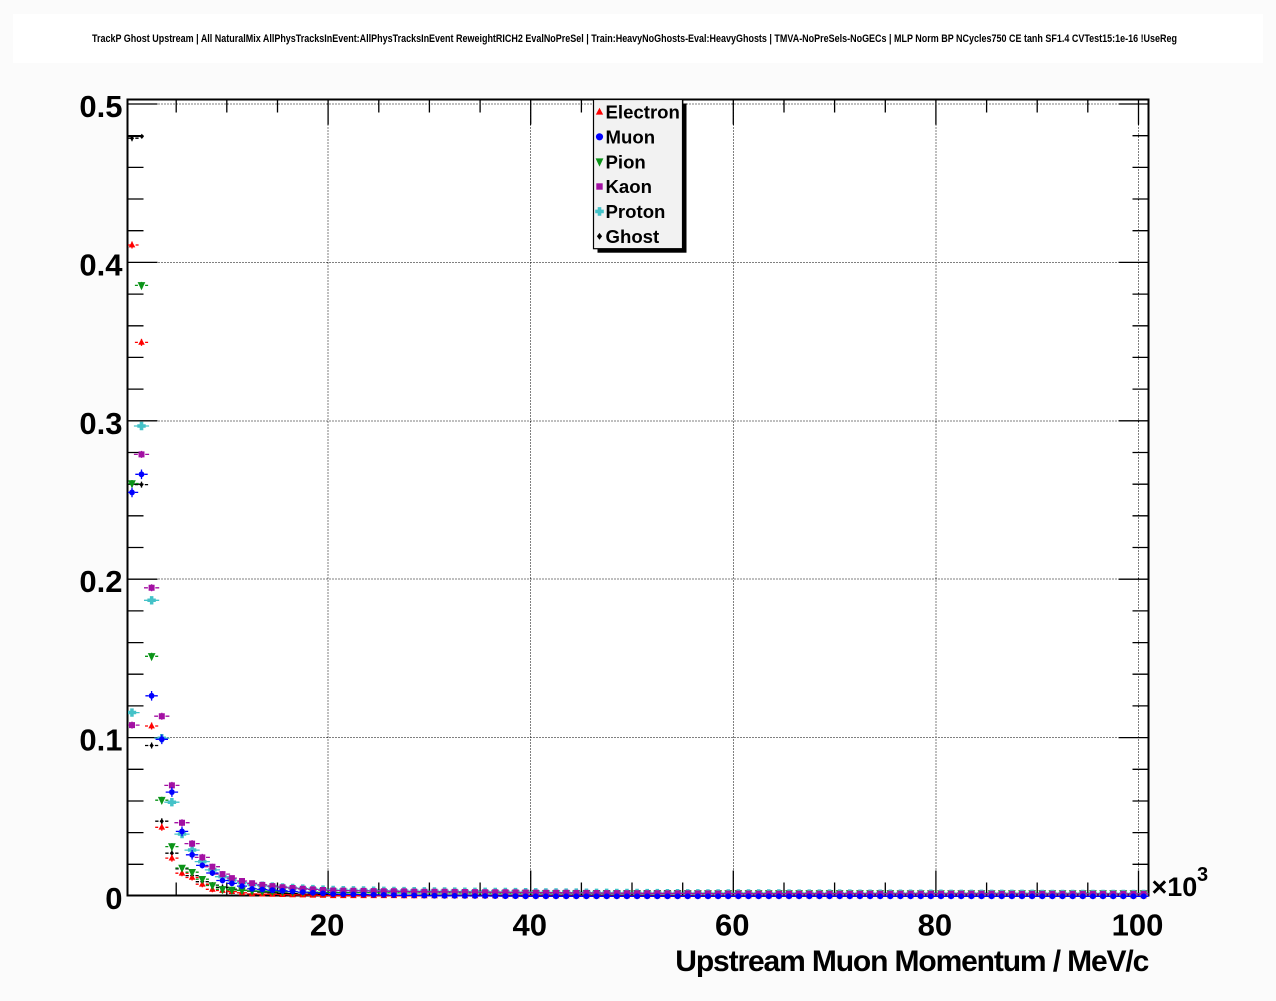  What do you see at coordinates (636, 211) in the screenshot?
I see `svg-text: Proton` at bounding box center [636, 211].